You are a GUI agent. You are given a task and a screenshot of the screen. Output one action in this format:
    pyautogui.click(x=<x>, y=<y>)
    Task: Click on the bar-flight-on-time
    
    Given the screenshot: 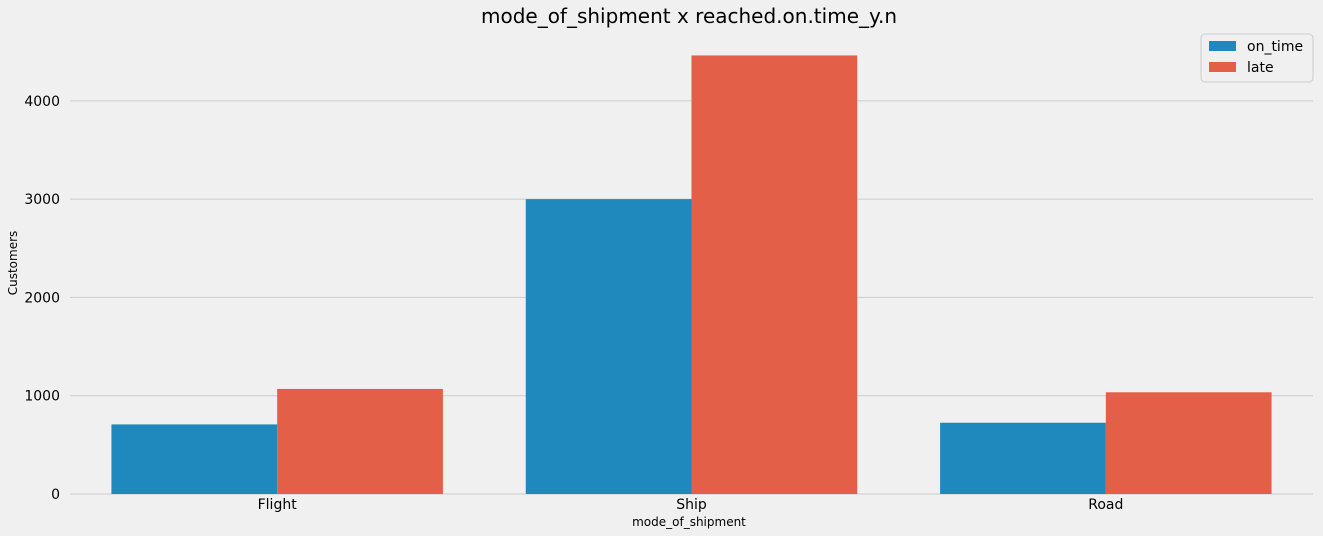 What is the action you would take?
    pyautogui.click(x=194, y=459)
    